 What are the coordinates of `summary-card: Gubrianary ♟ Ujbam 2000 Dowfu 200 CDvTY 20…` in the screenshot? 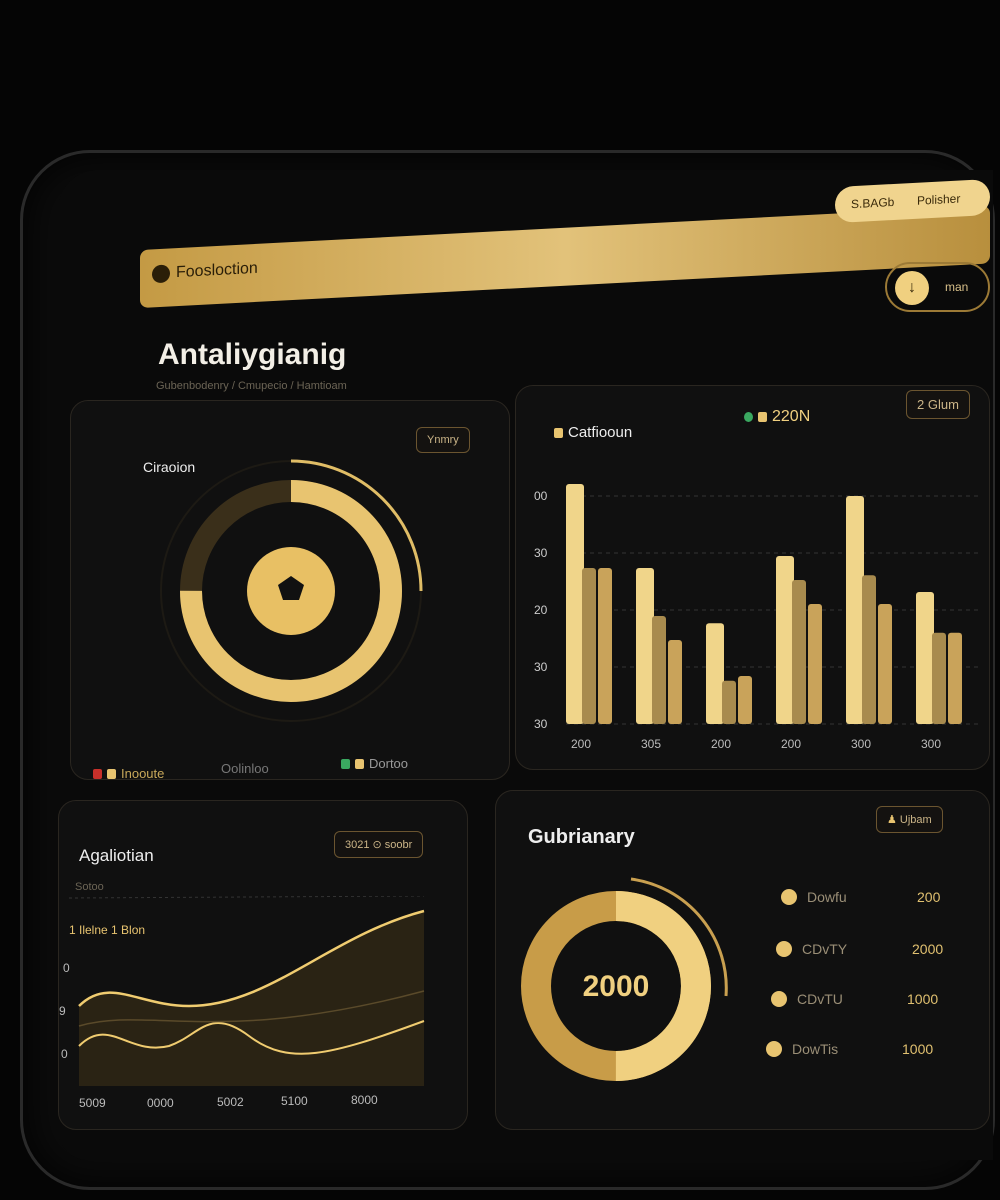 It's located at (742, 960).